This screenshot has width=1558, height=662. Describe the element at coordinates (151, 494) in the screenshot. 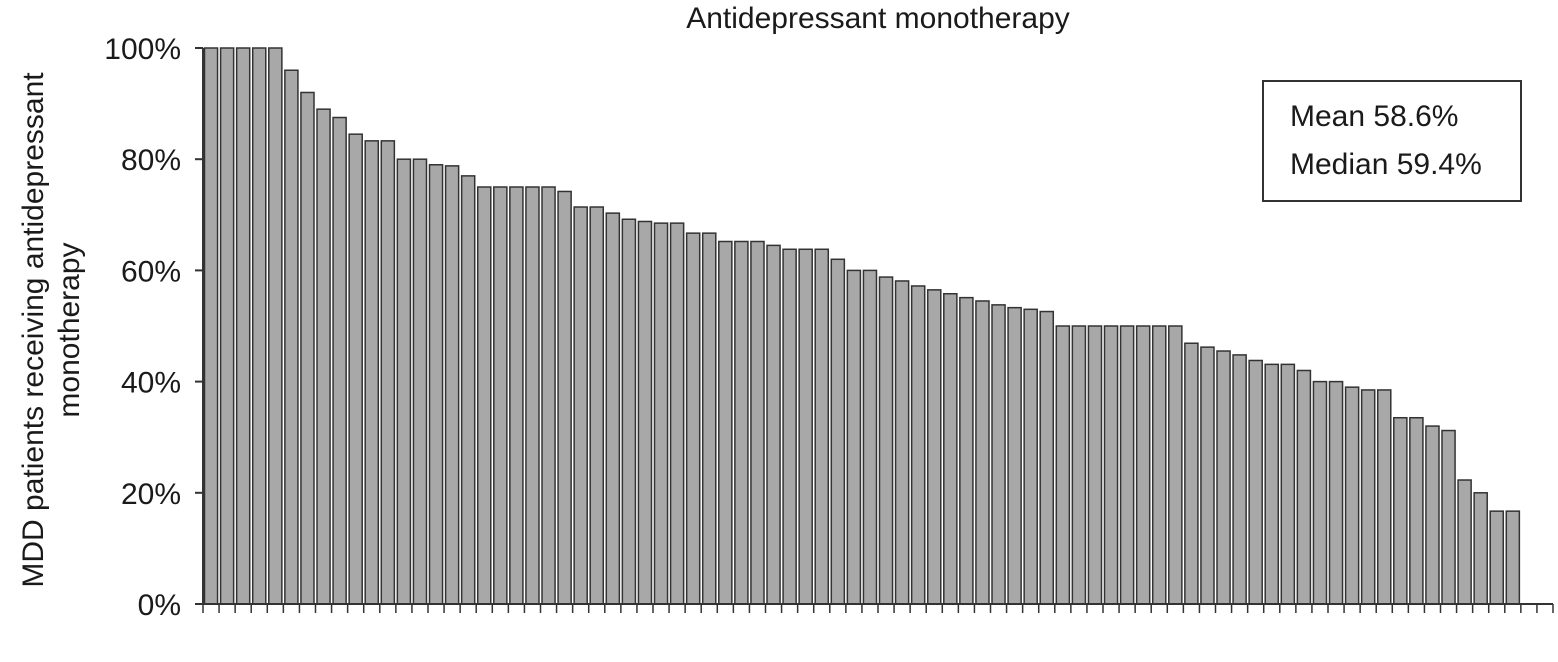

I see `y-tick-label-1: 20%` at that location.